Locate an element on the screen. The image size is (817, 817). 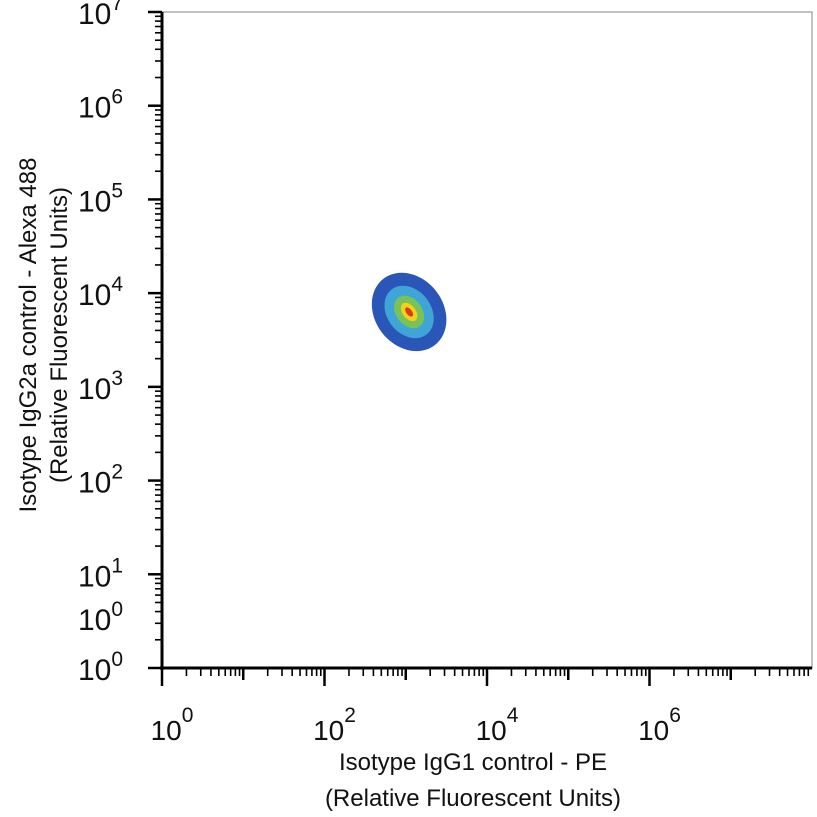
x-tick-label: 10⁶ is located at coordinates (659, 725).